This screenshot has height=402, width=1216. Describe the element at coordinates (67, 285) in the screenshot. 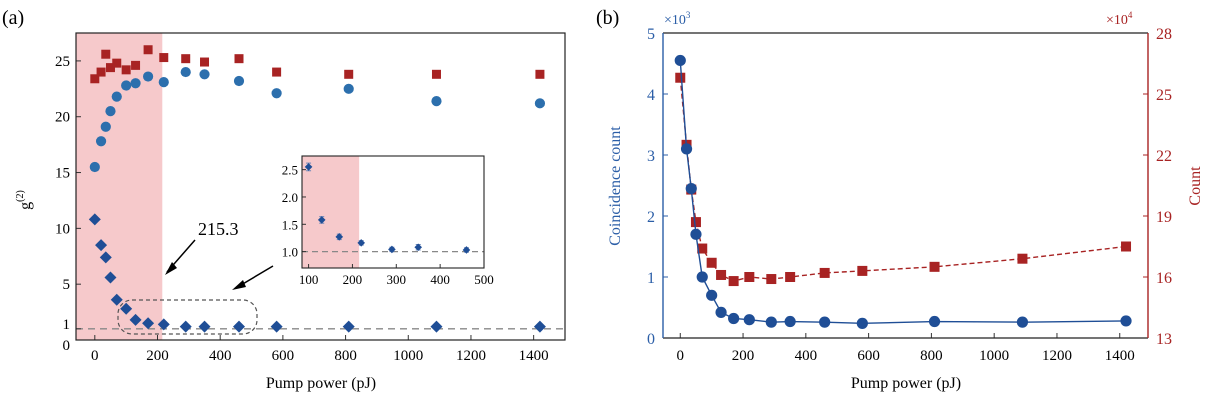

I see `y-tick-label: 5` at that location.